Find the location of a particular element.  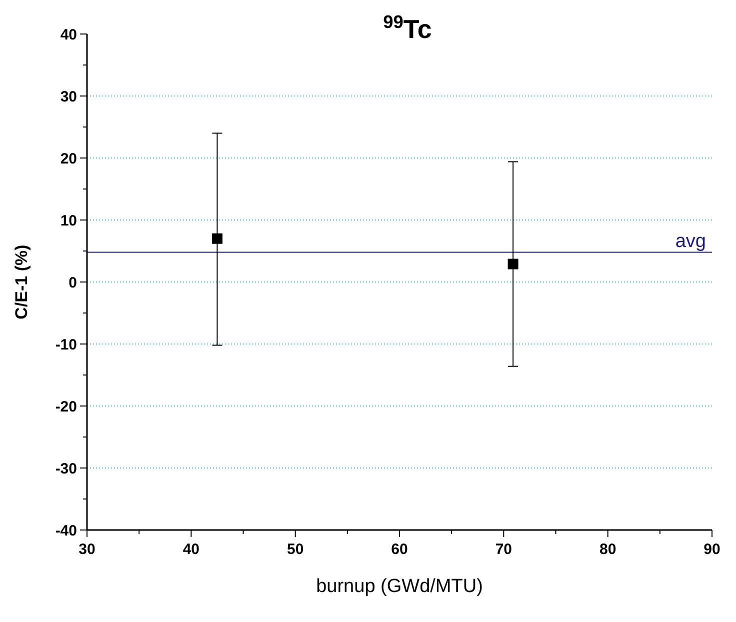

chart-title: $^{99}$Tc is located at coordinates (407, 28).